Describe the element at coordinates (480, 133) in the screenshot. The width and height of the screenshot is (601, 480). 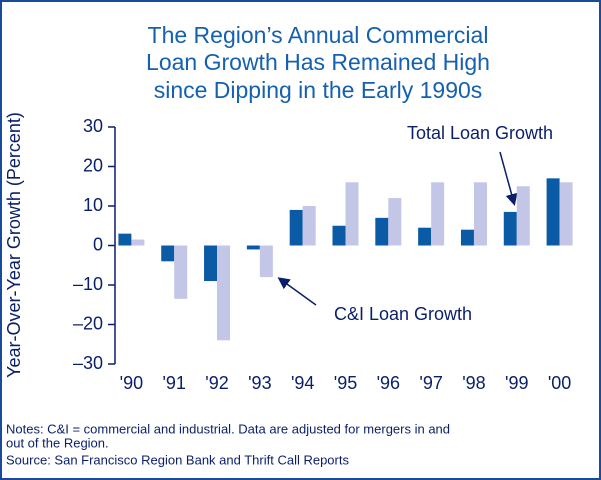
I see `annotation: Total Loan Growth` at that location.